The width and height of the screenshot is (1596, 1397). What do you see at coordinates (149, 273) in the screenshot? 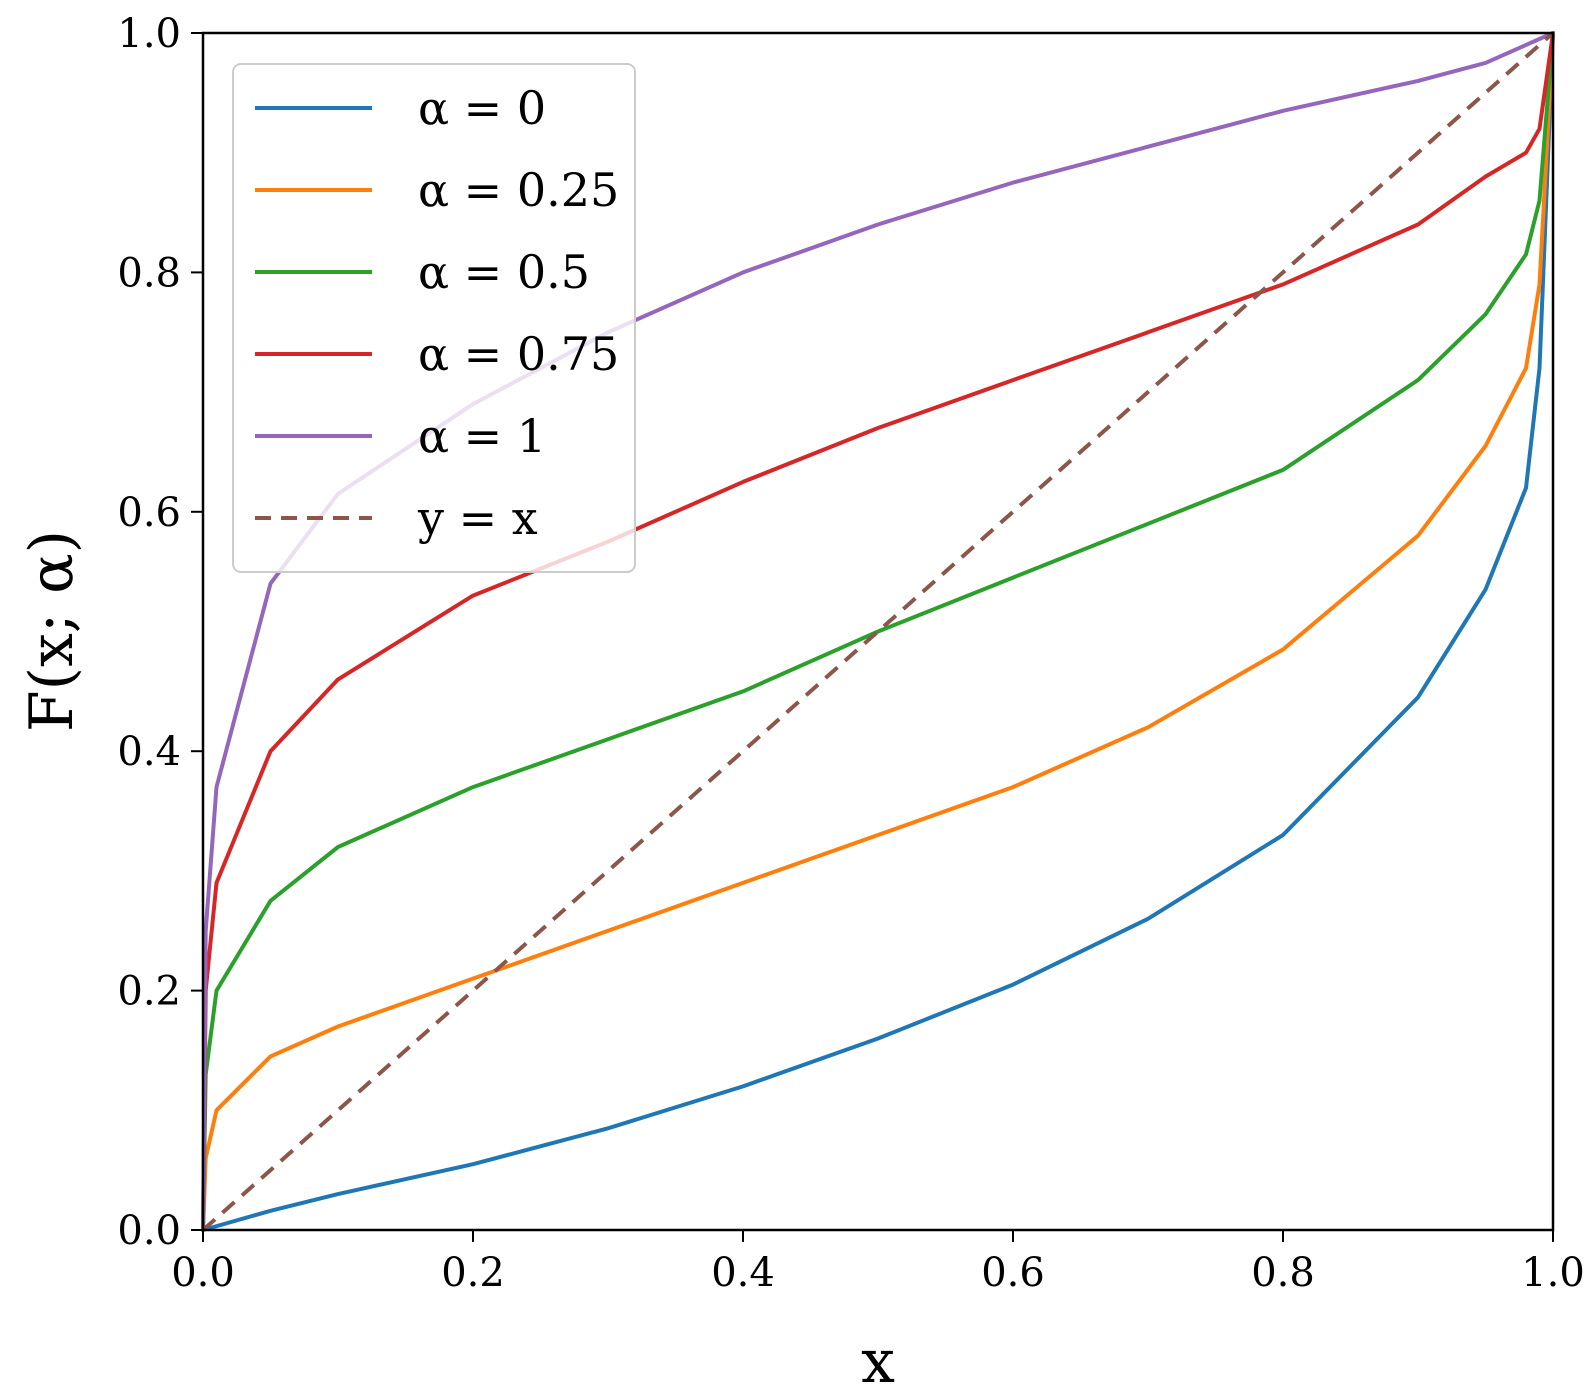
I see `y-tick-label: 0.8` at bounding box center [149, 273].